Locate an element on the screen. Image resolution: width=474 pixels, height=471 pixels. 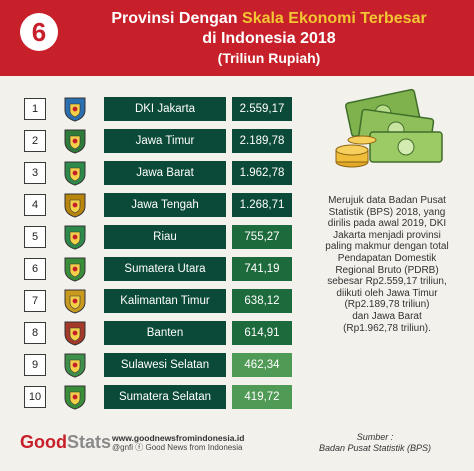
table-row: 4 Jawa Tengah 1.268,71 is located at coordinates (150, 205).